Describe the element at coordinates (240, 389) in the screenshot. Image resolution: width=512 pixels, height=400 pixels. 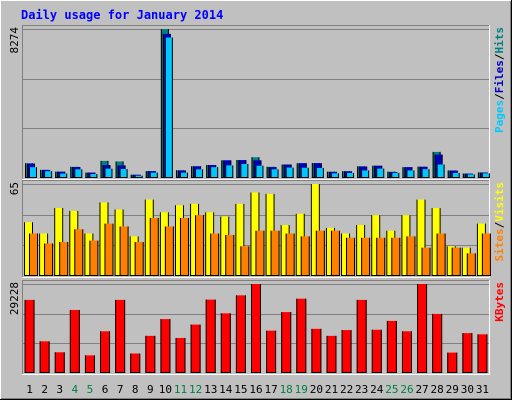
I see `x-tick-label: 15` at that location.